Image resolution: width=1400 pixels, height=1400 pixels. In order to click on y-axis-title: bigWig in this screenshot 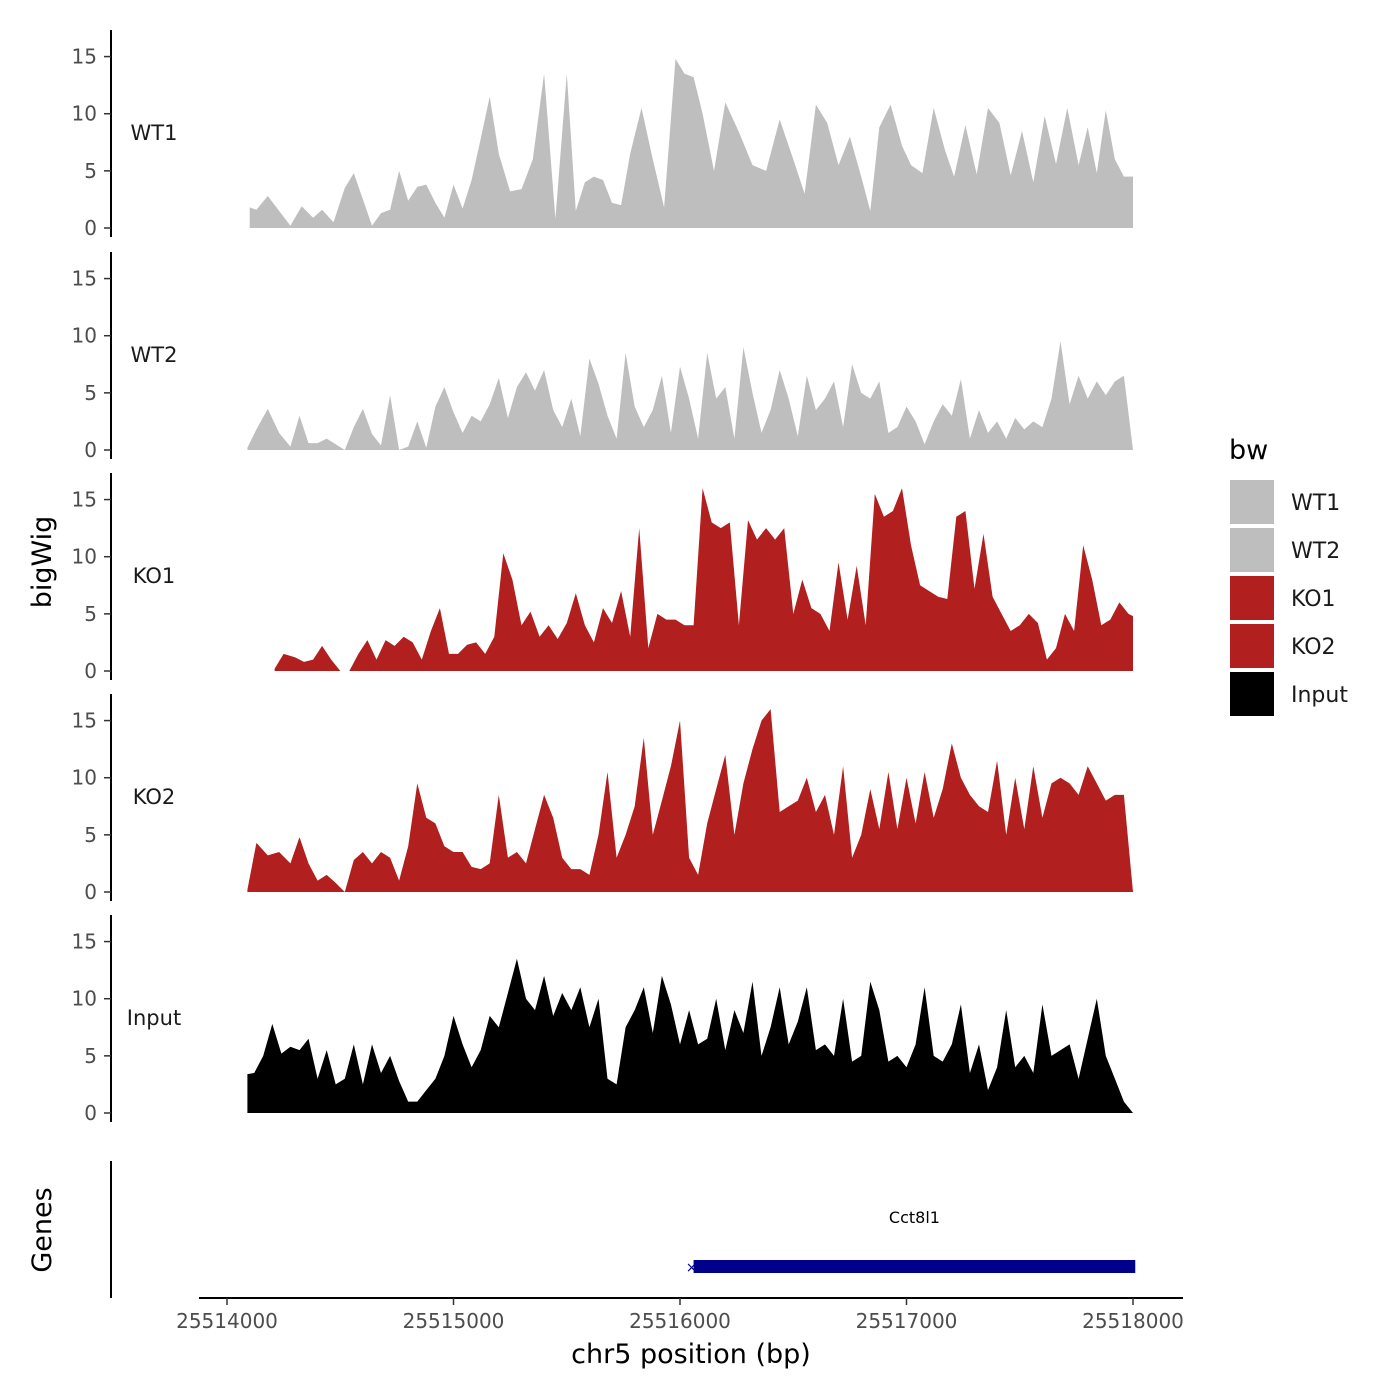, I will do `click(42, 562)`.